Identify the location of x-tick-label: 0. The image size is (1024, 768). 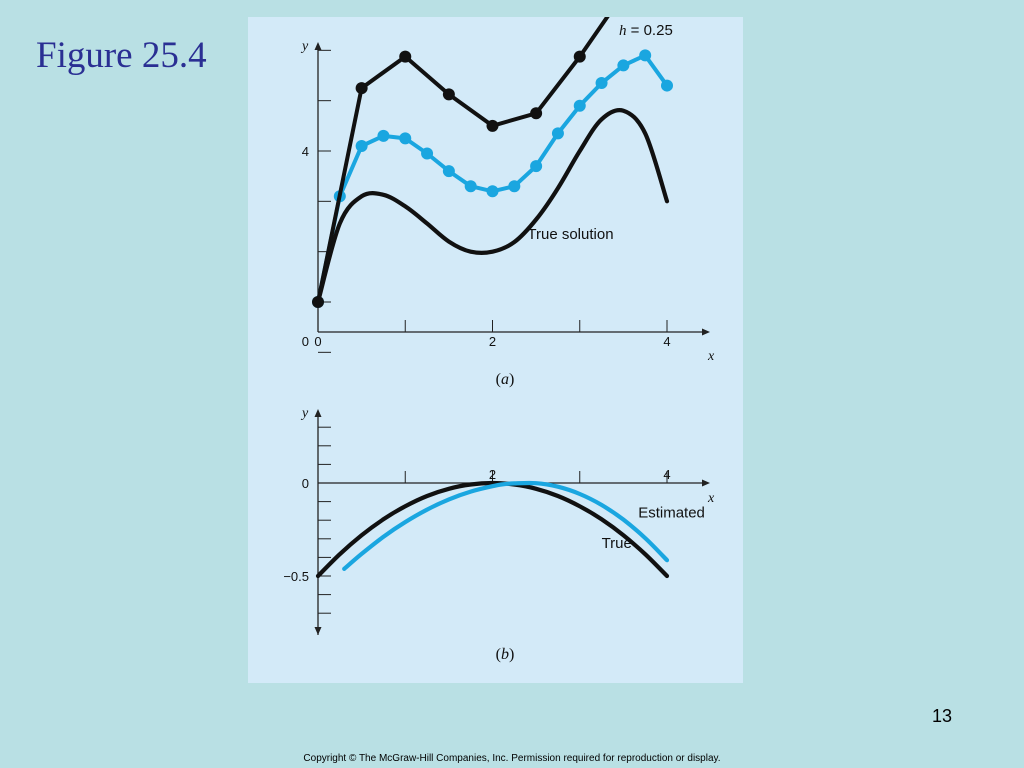
(317, 341).